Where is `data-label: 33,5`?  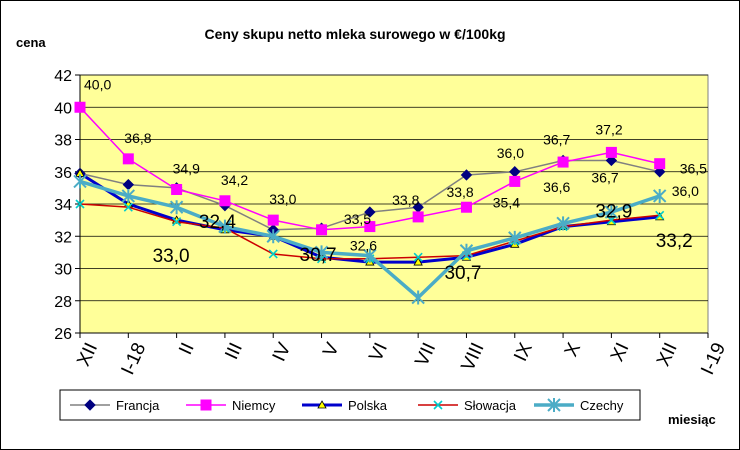
data-label: 33,5 is located at coordinates (357, 219).